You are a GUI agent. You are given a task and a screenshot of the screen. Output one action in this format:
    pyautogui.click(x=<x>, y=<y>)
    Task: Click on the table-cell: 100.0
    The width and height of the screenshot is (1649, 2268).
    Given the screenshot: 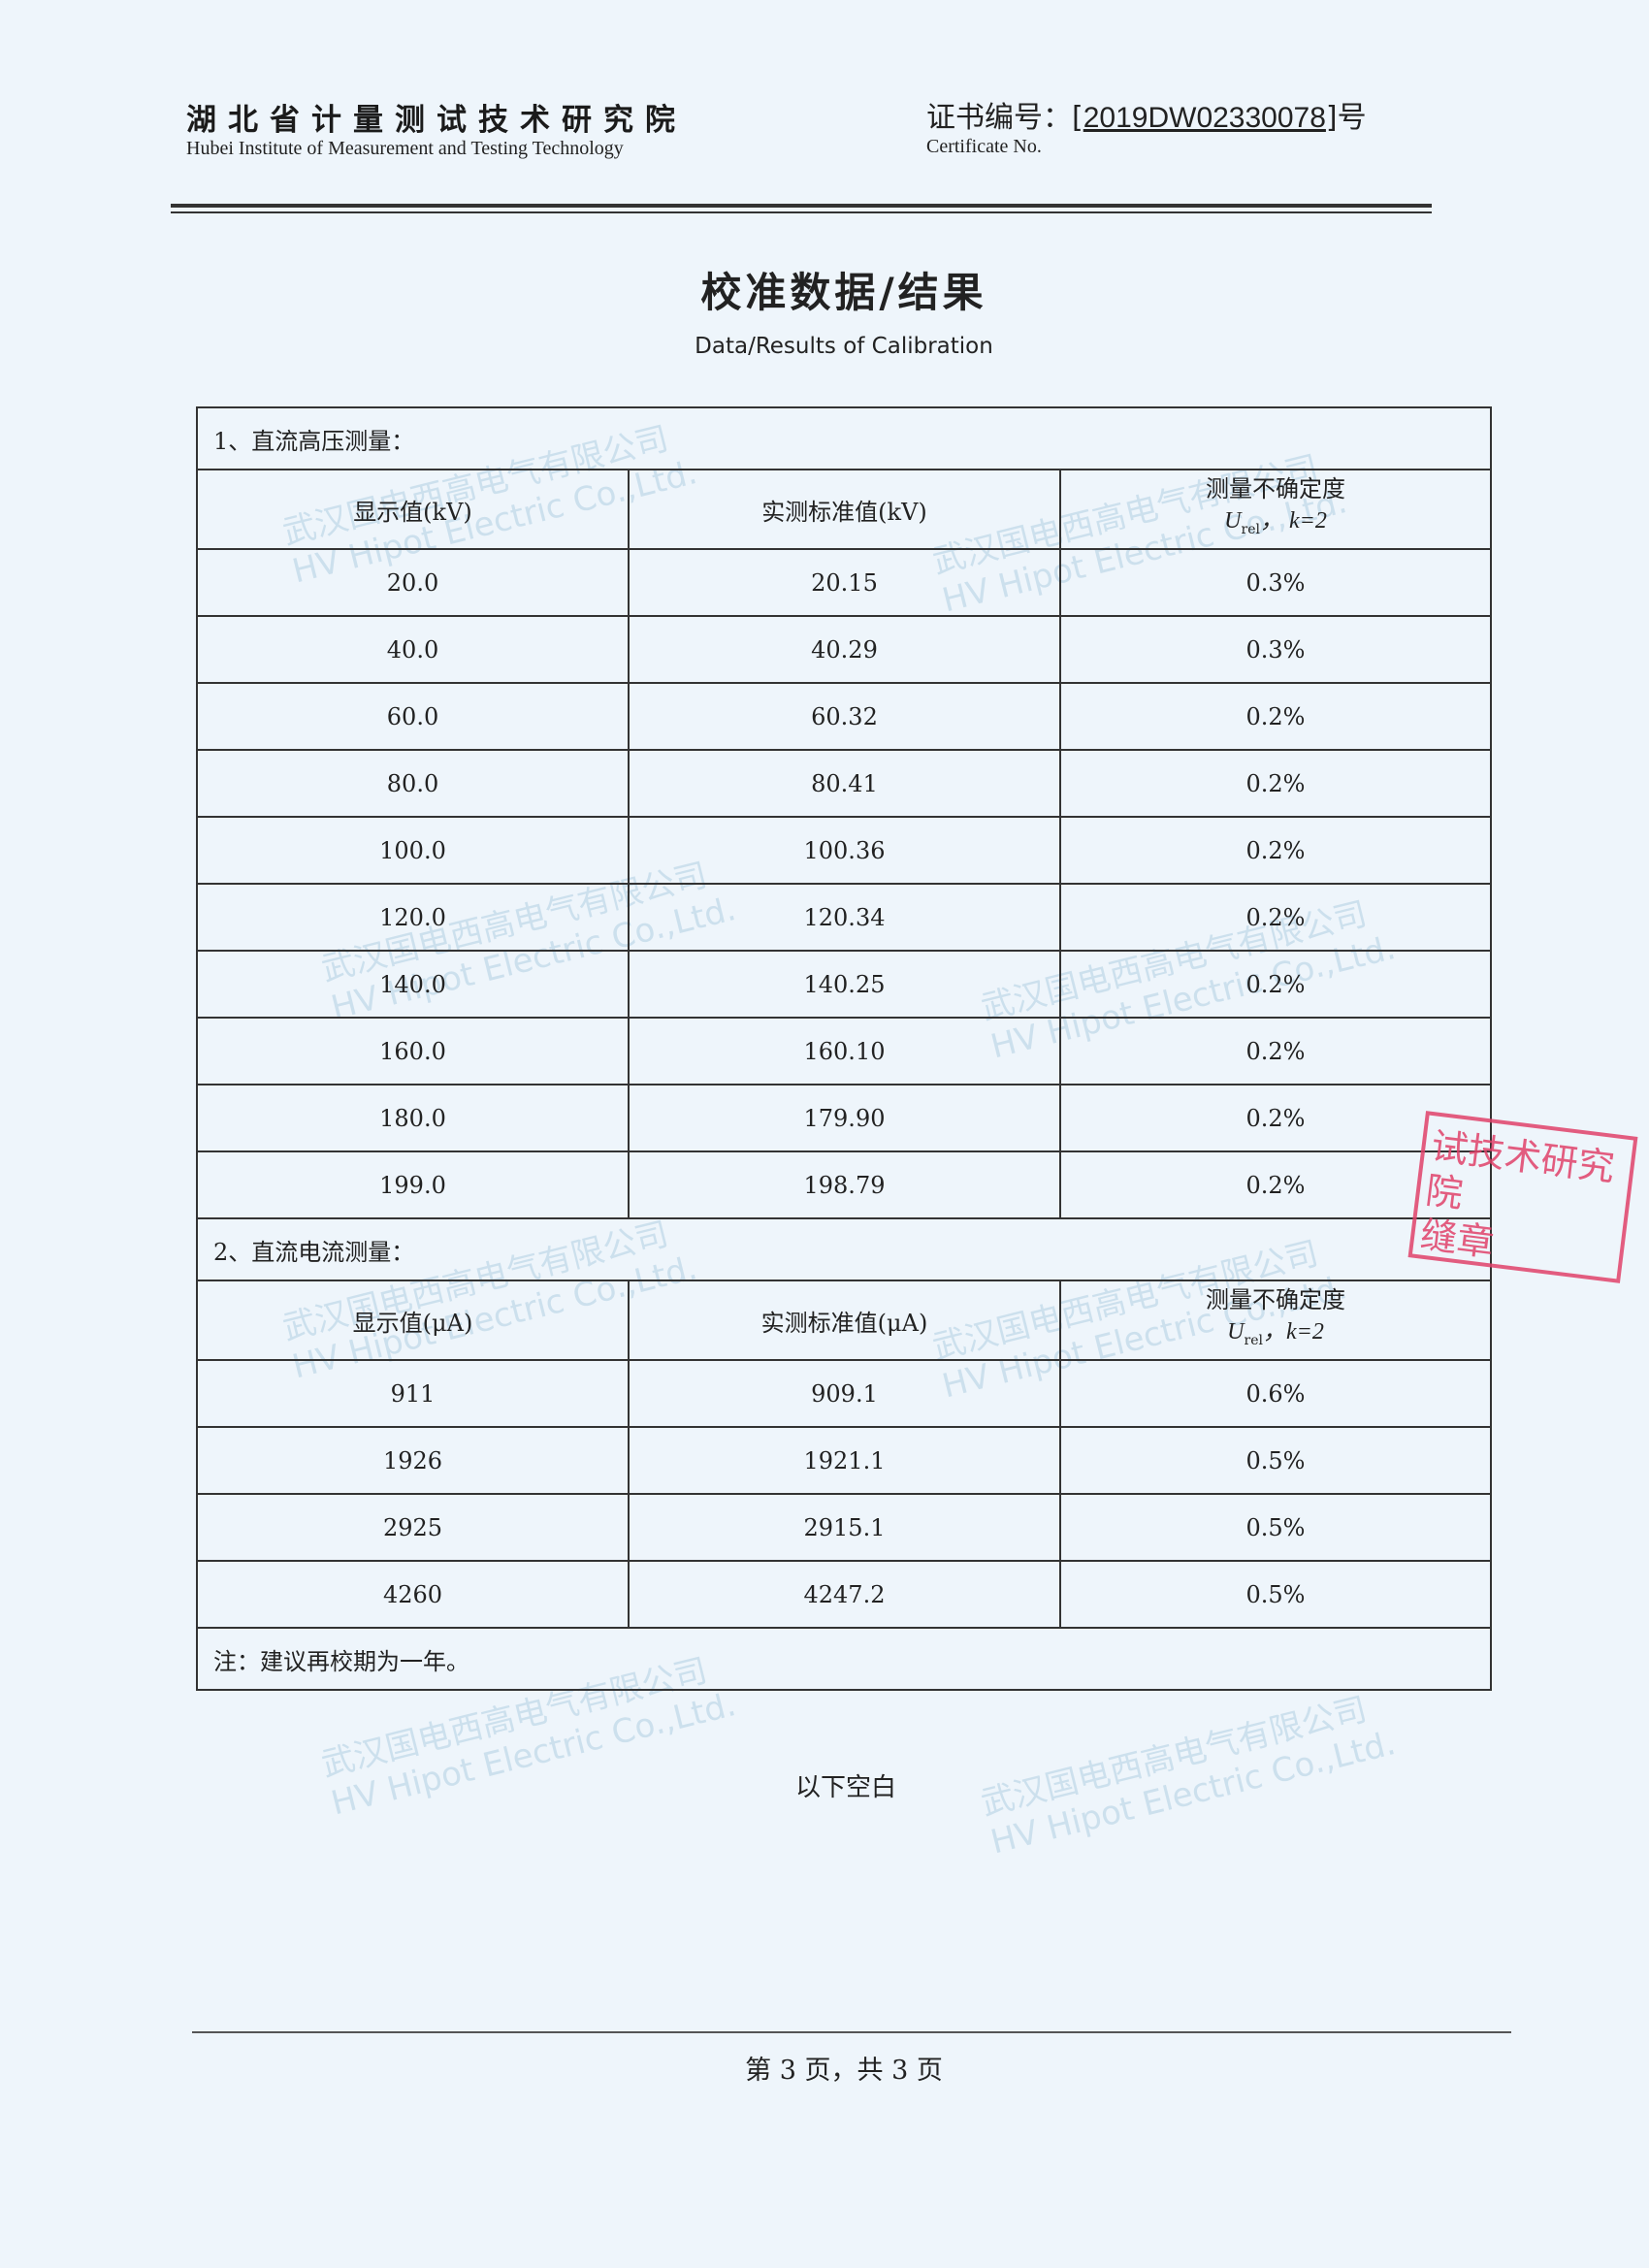 What is the action you would take?
    pyautogui.click(x=413, y=850)
    